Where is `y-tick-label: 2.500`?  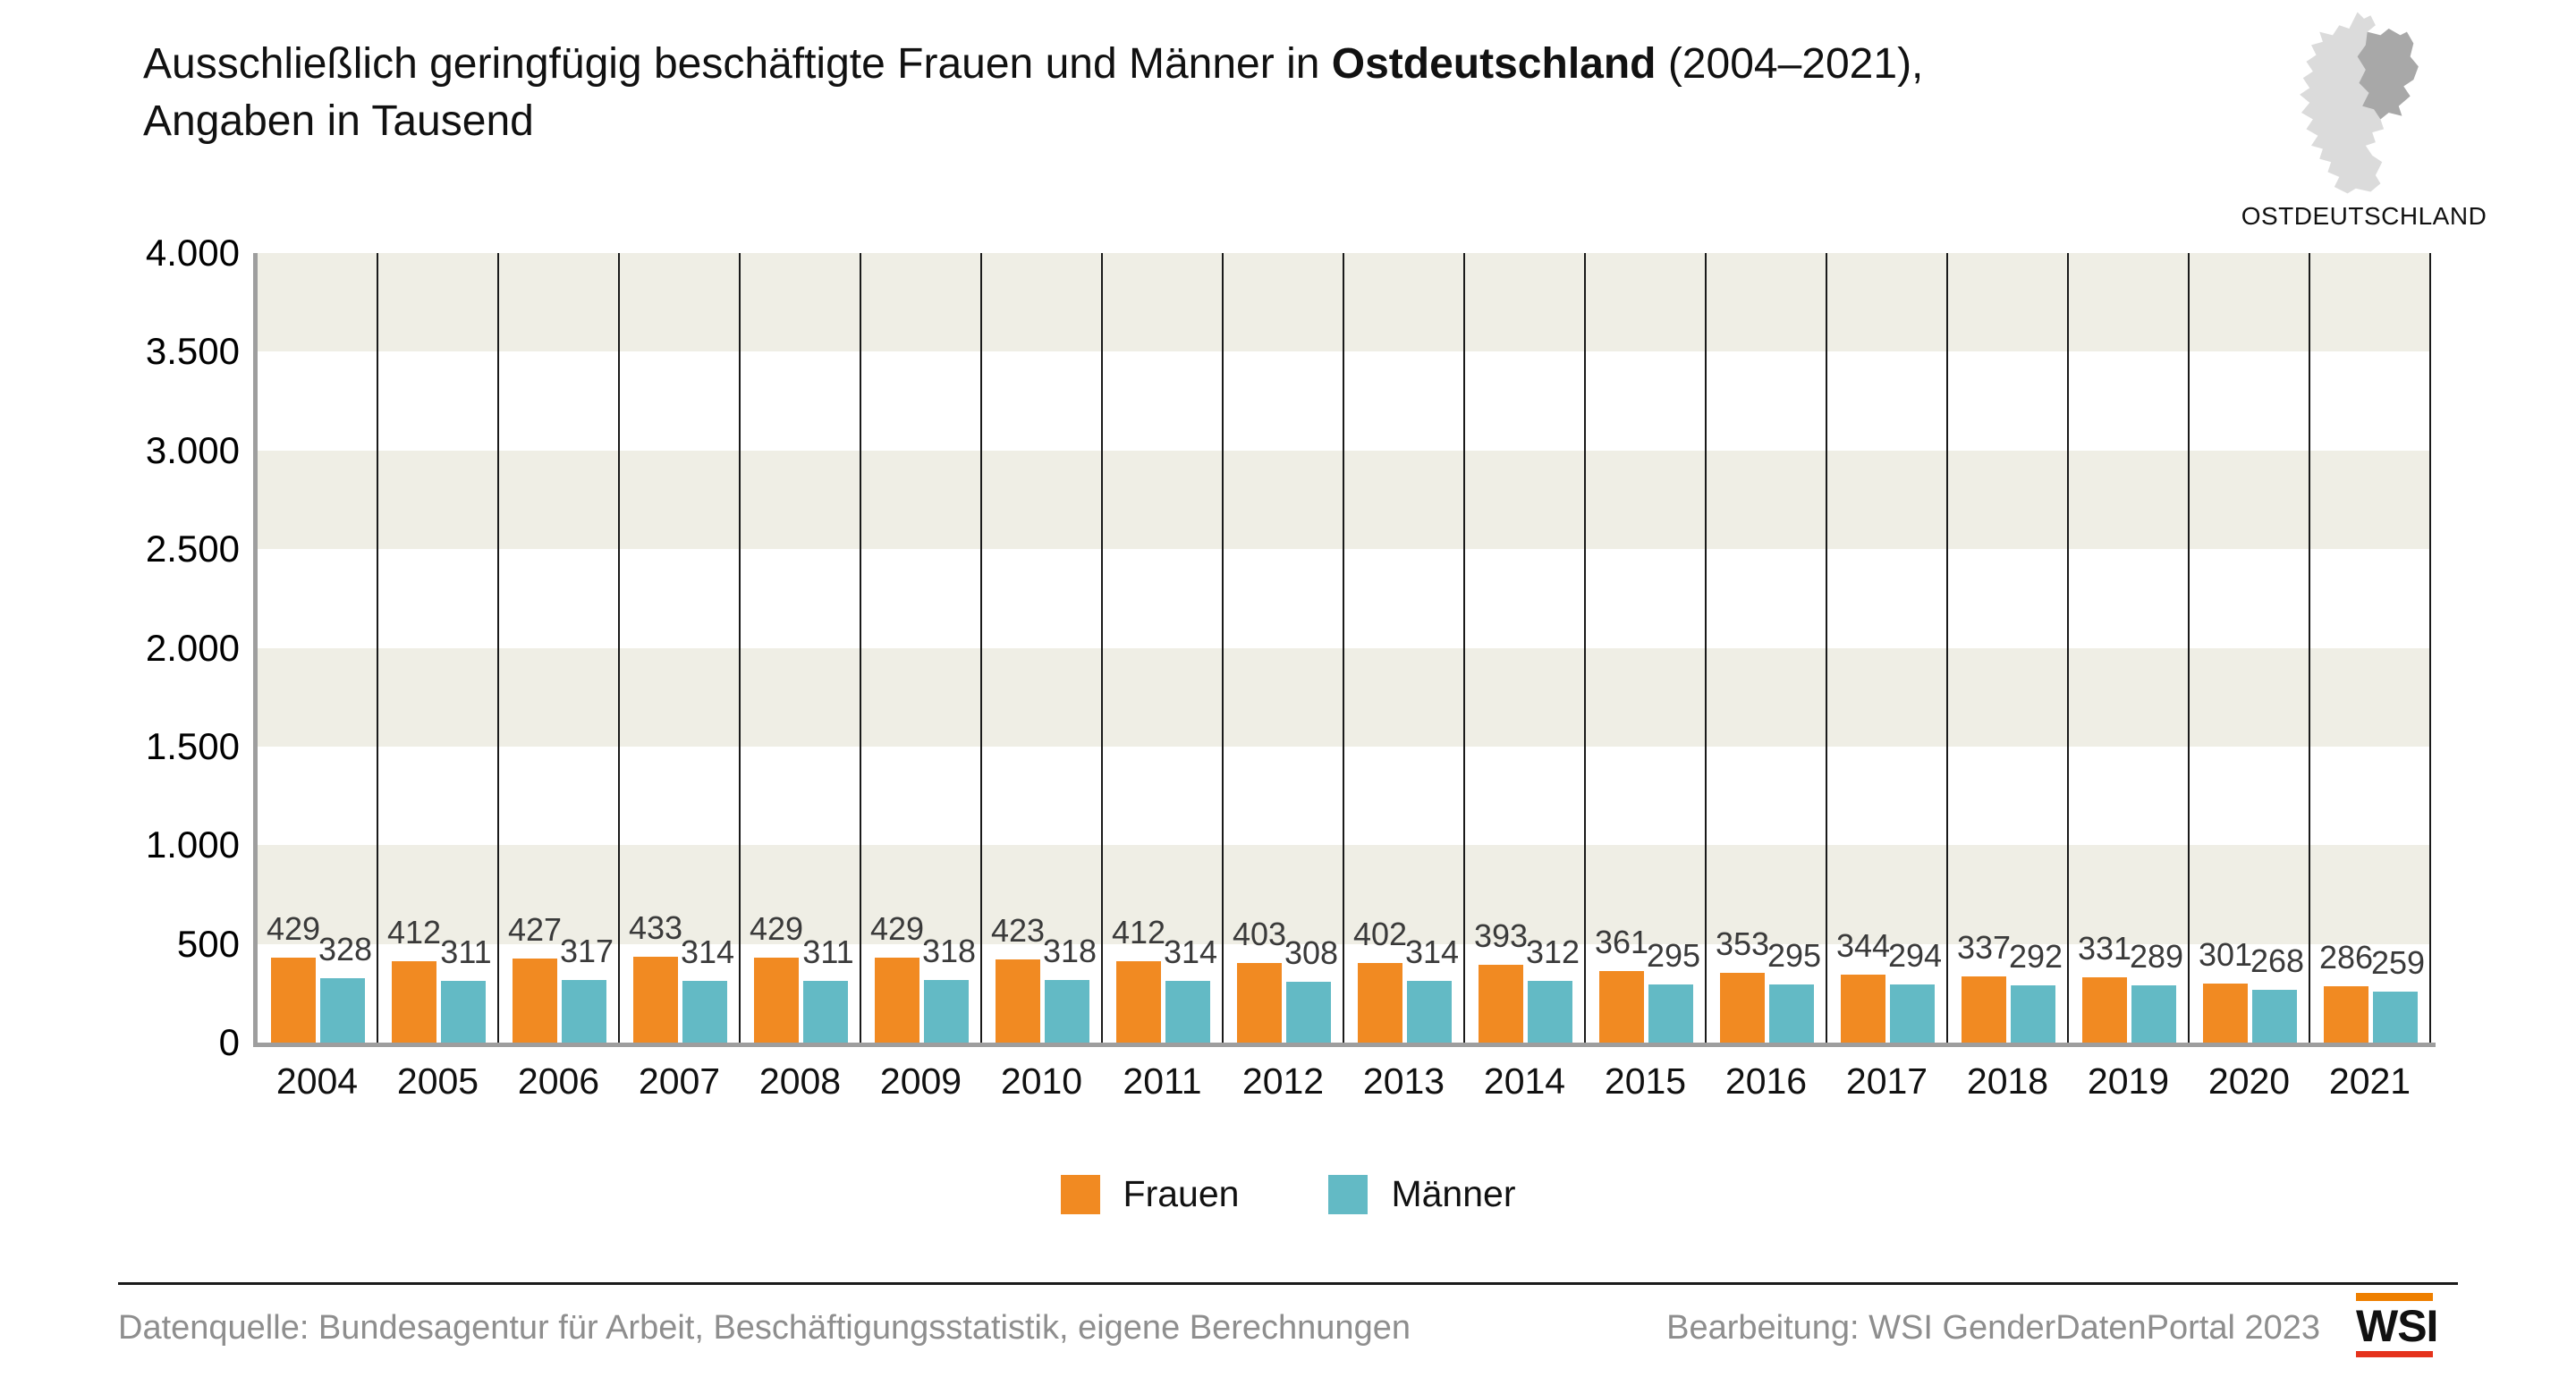
y-tick-label: 2.500 is located at coordinates (192, 549).